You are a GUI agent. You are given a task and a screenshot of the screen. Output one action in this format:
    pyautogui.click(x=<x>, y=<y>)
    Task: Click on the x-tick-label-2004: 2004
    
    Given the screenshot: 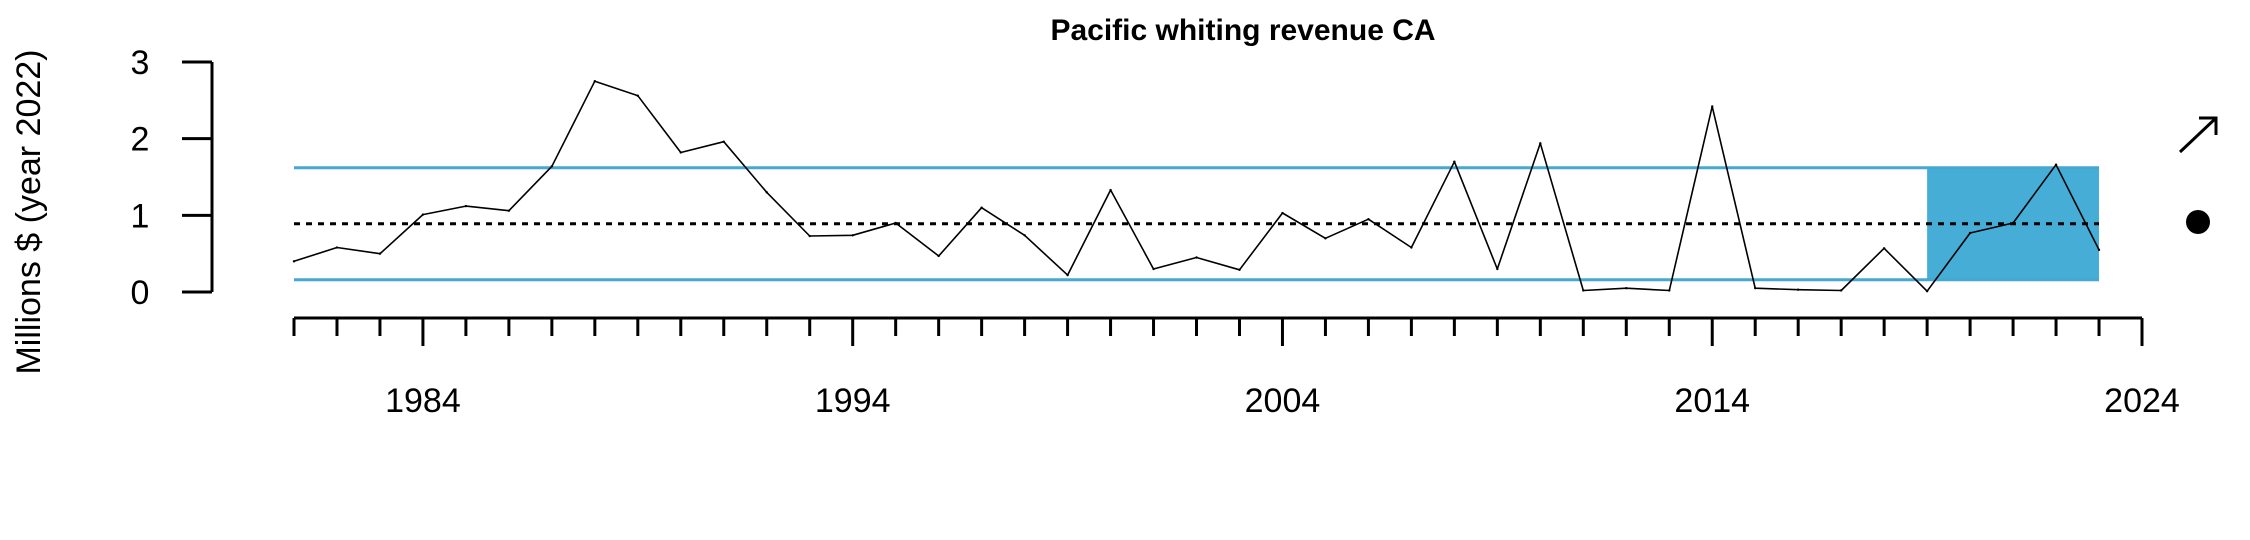 What is the action you would take?
    pyautogui.click(x=1283, y=401)
    